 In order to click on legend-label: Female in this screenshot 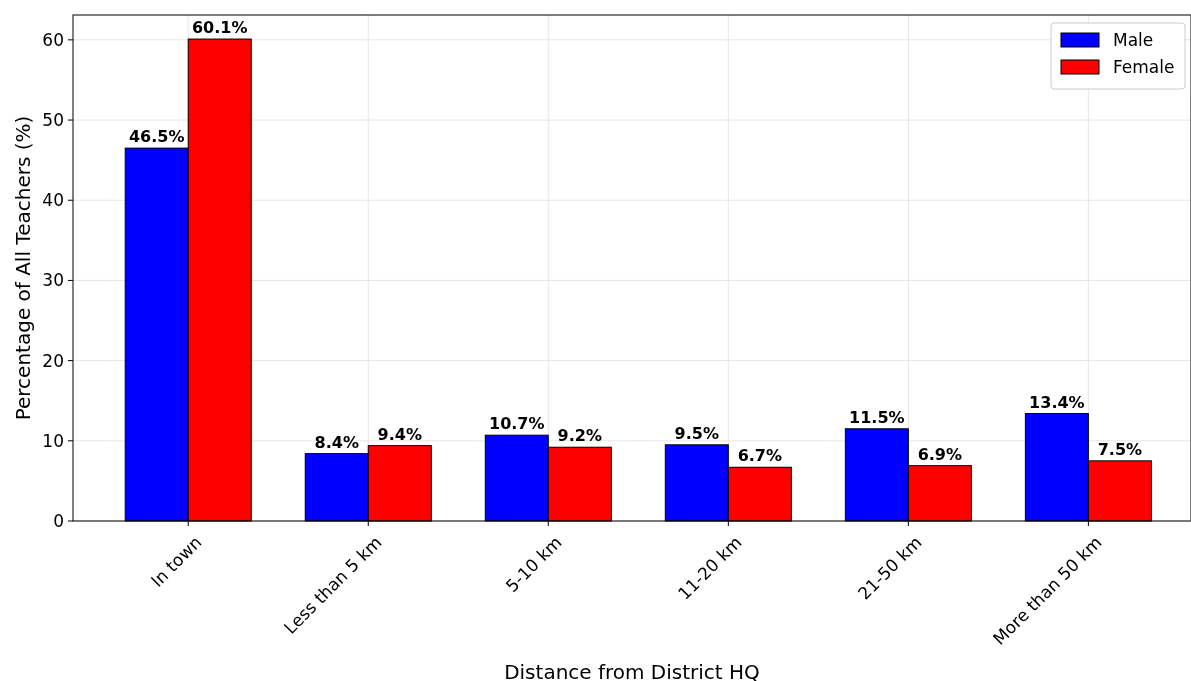, I will do `click(1144, 66)`.